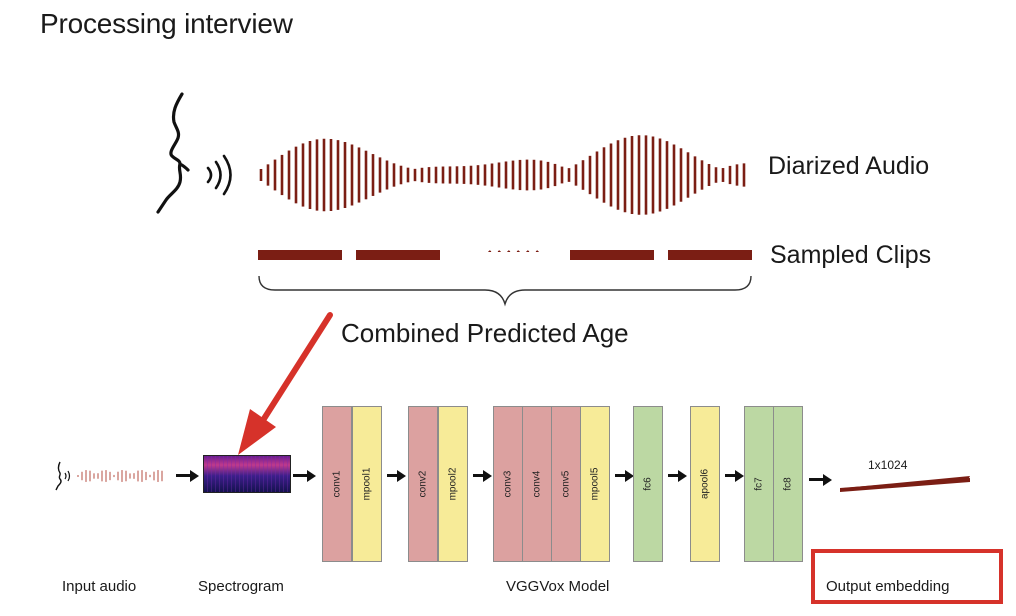  What do you see at coordinates (423, 484) in the screenshot?
I see `layer-conv2: conv2` at bounding box center [423, 484].